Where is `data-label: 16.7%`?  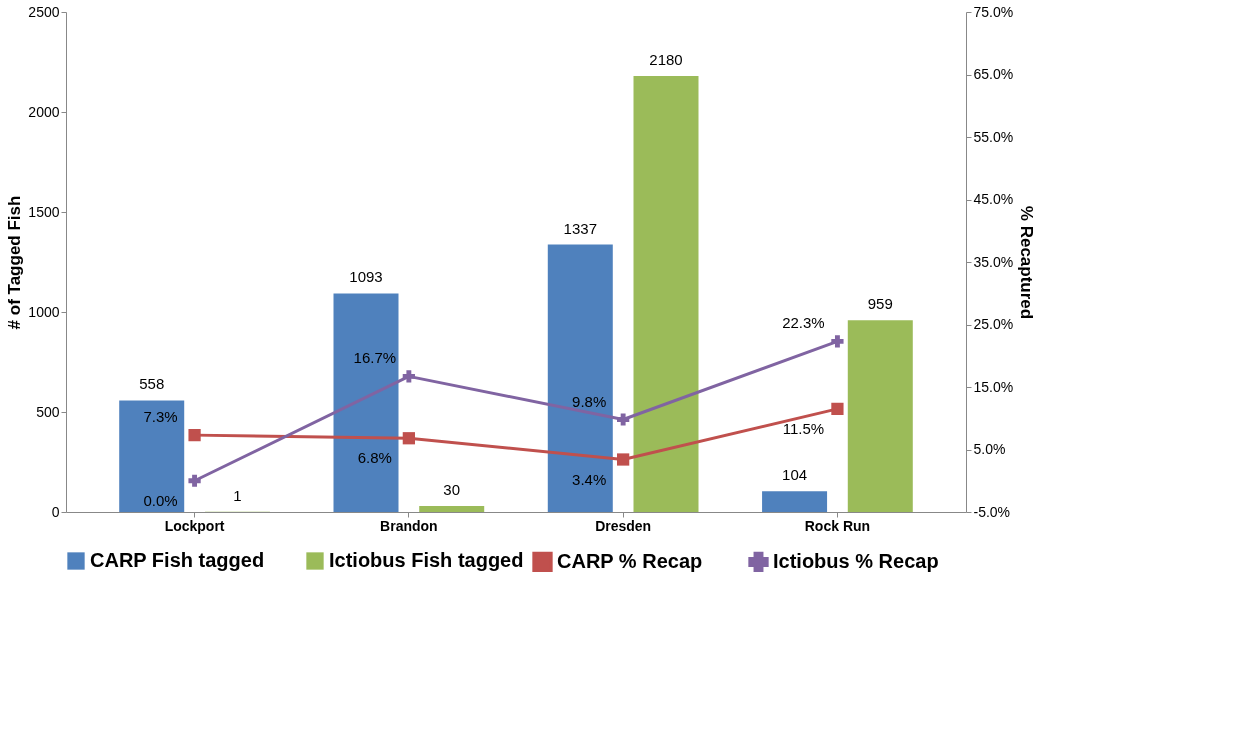
data-label: 16.7% is located at coordinates (375, 358).